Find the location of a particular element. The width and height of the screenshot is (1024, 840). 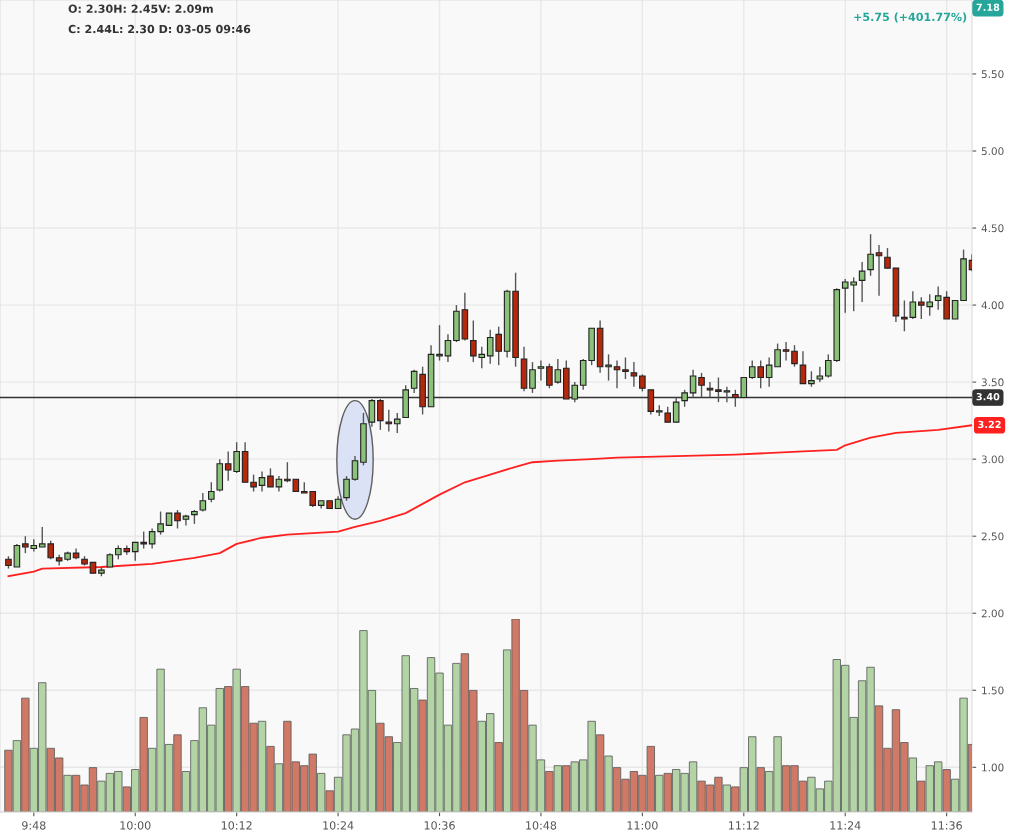

x-tick-label: 11:24 is located at coordinates (845, 825).